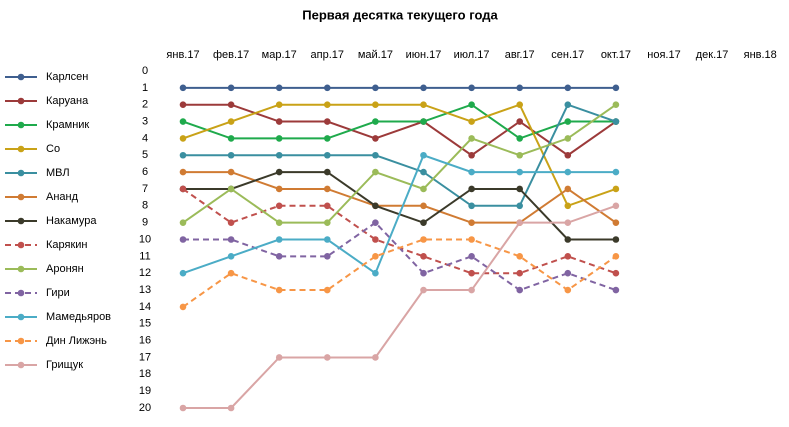 The width and height of the screenshot is (789, 427). What do you see at coordinates (145, 121) in the screenshot?
I see `y-tick-label: 3` at bounding box center [145, 121].